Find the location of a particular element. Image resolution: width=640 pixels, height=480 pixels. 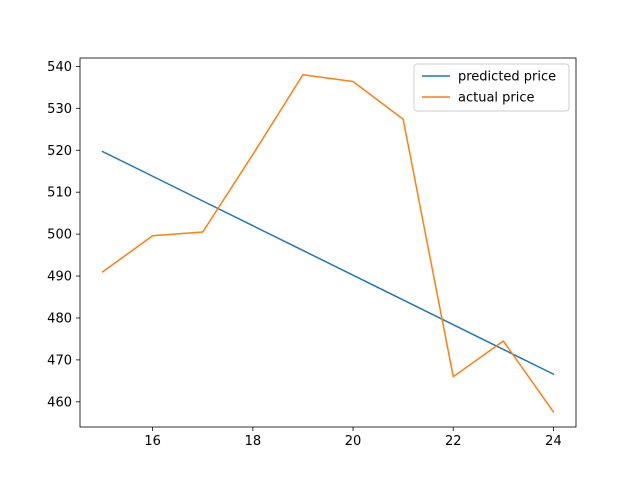

y-tick-label: 510 is located at coordinates (59, 193).